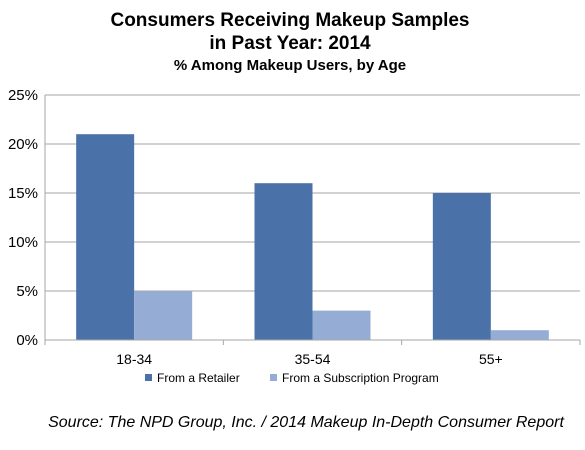 This screenshot has width=585, height=450. Describe the element at coordinates (198, 378) in the screenshot. I see `legend-label: From a Retailer` at that location.